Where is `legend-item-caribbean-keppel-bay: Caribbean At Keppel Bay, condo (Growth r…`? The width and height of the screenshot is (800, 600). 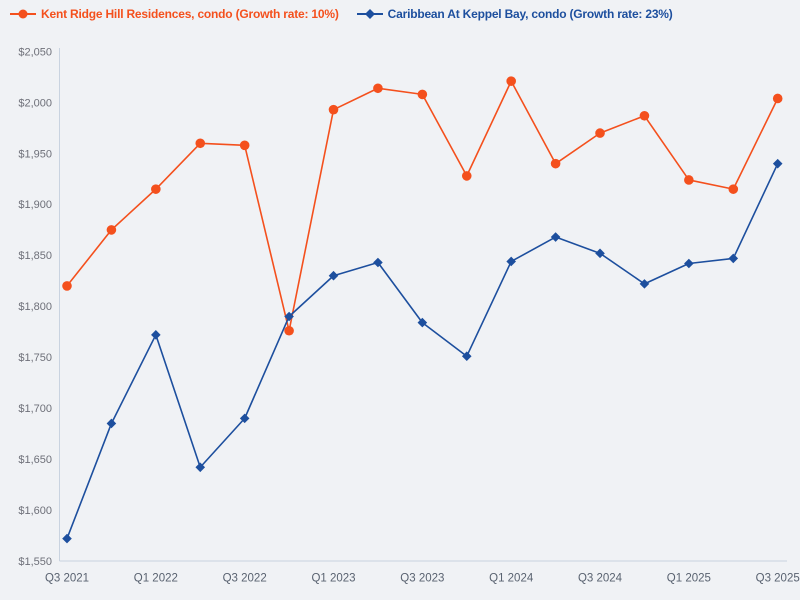 legend-item-caribbean-keppel-bay: Caribbean At Keppel Bay, condo (Growth r… is located at coordinates (514, 14).